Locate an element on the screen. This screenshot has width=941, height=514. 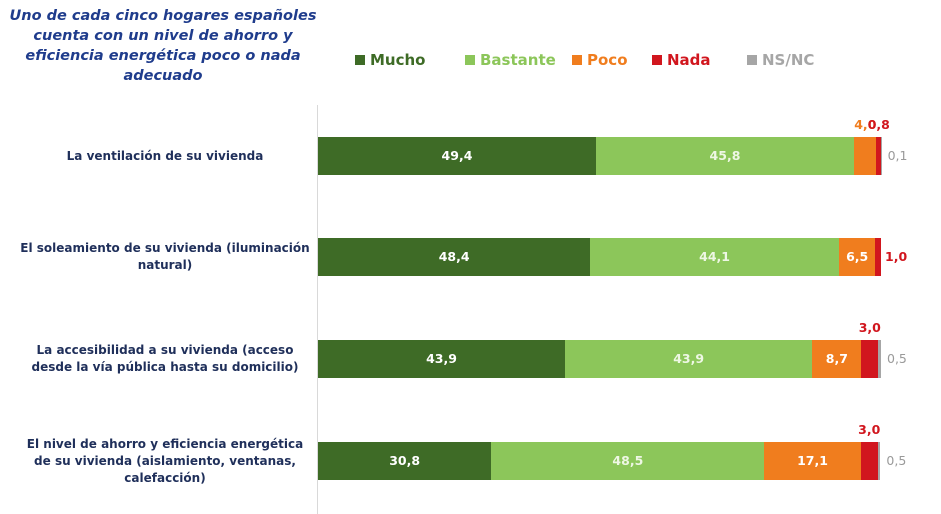
data-label: 45,8 is located at coordinates (725, 155).